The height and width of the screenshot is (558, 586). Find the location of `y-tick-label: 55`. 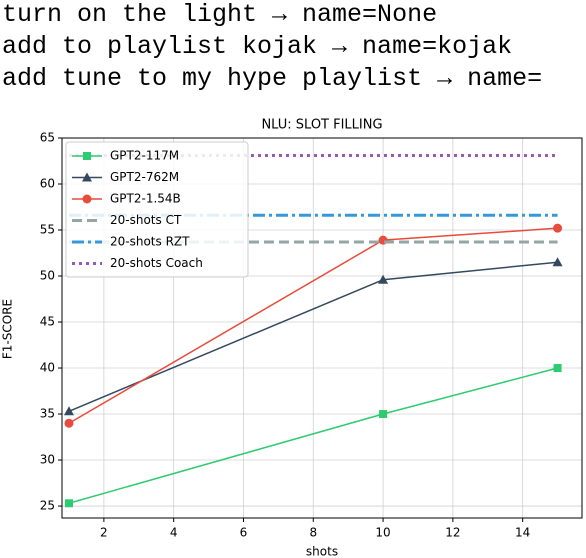

y-tick-label: 55 is located at coordinates (47, 230).